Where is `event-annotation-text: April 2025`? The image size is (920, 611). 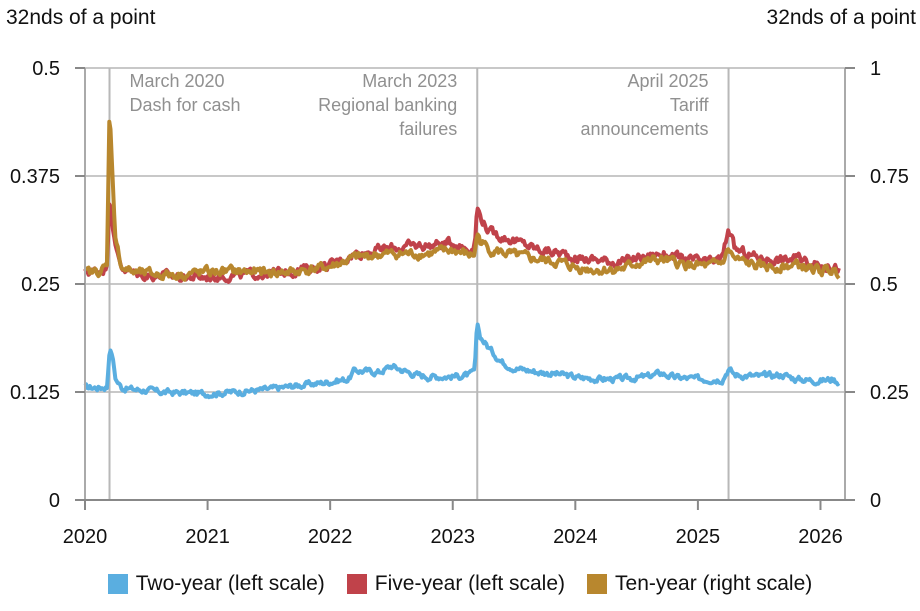 event-annotation-text: April 2025 is located at coordinates (667, 81).